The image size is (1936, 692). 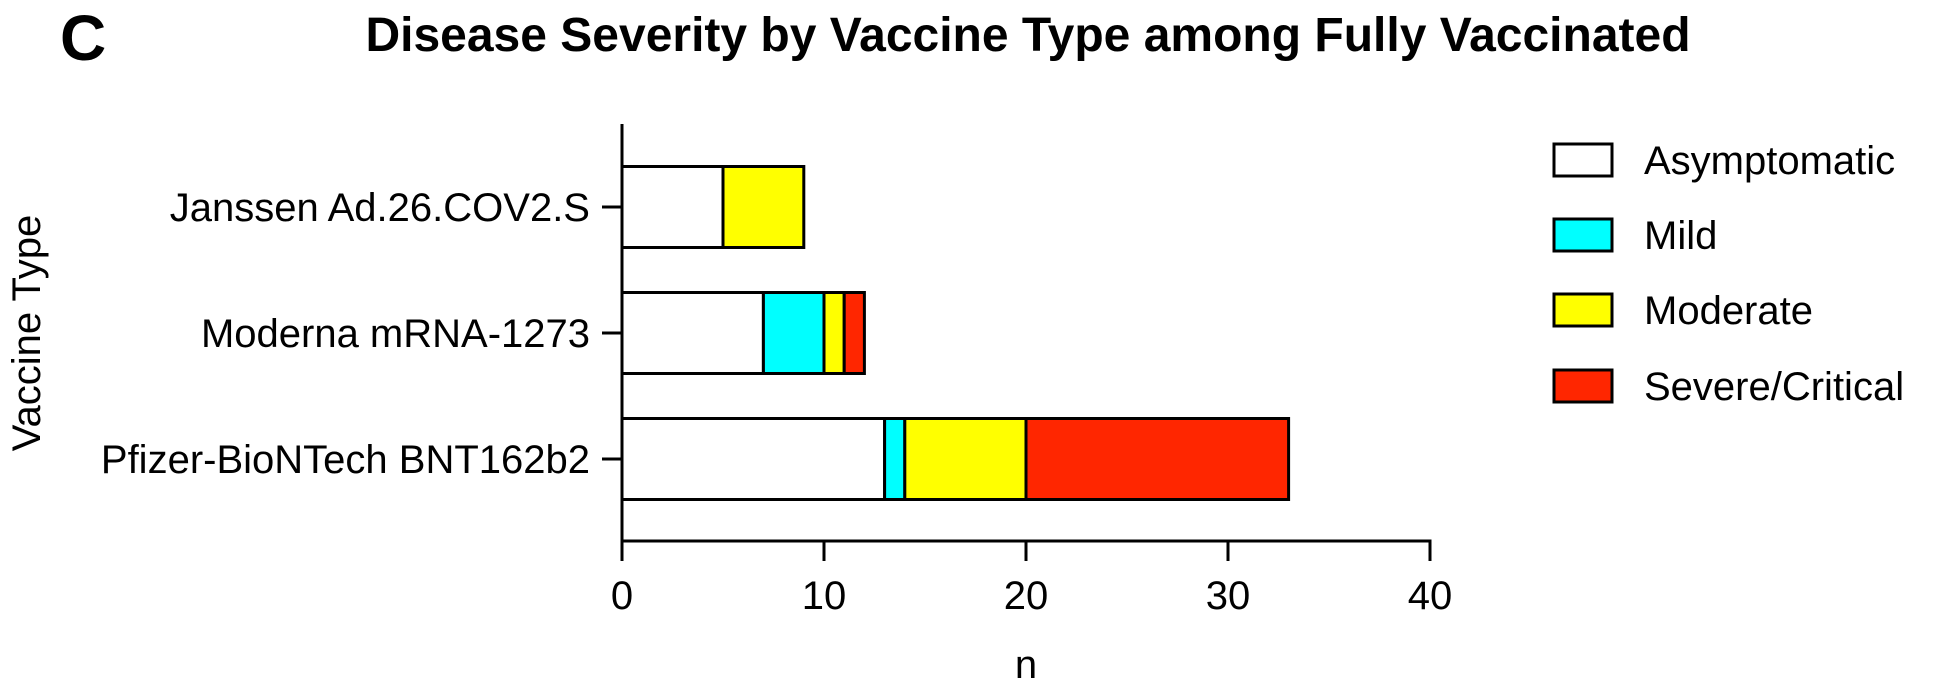 What do you see at coordinates (1026, 596) in the screenshot?
I see `x-tick-label-20: 20` at bounding box center [1026, 596].